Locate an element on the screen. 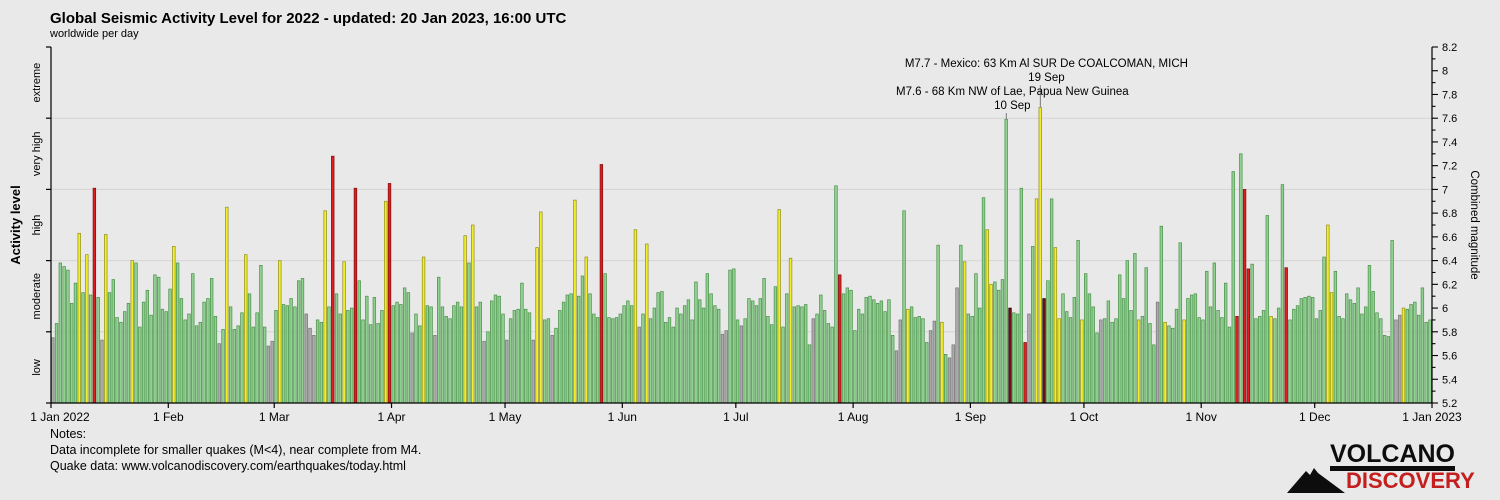 The image size is (1500, 500). x-tick-label: 1 Jul is located at coordinates (735, 417).